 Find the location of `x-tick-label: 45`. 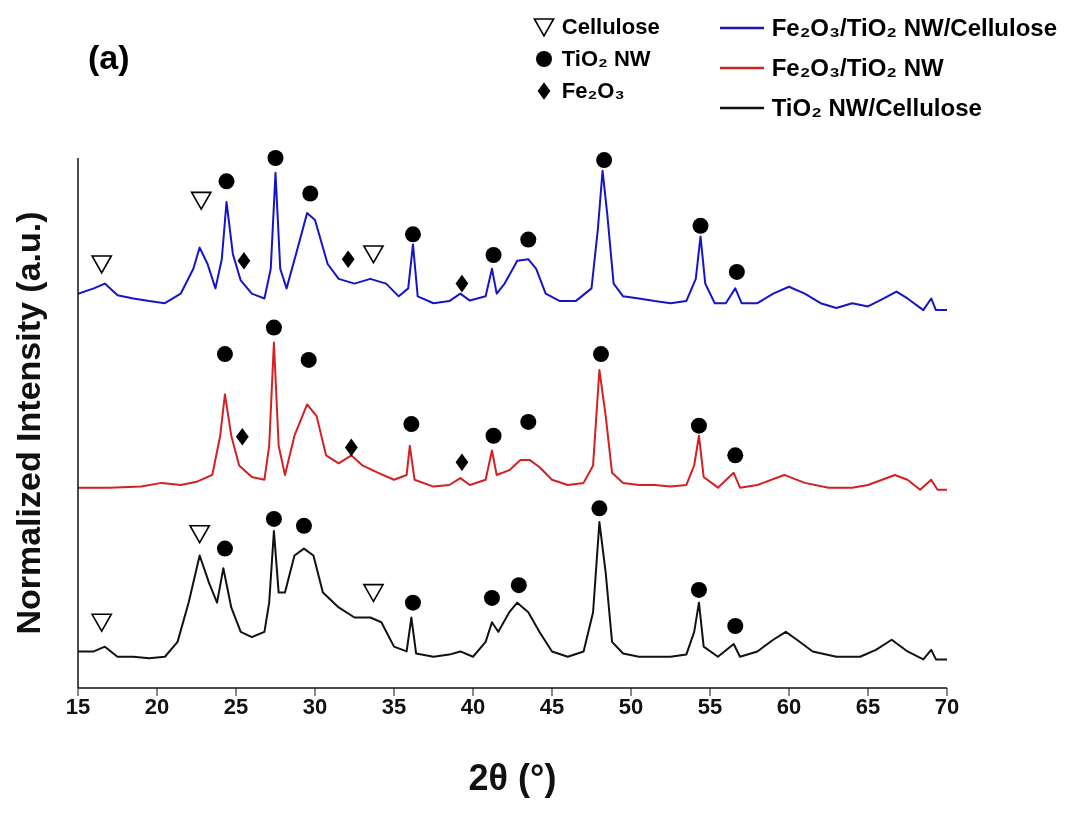

x-tick-label: 45 is located at coordinates (552, 706).